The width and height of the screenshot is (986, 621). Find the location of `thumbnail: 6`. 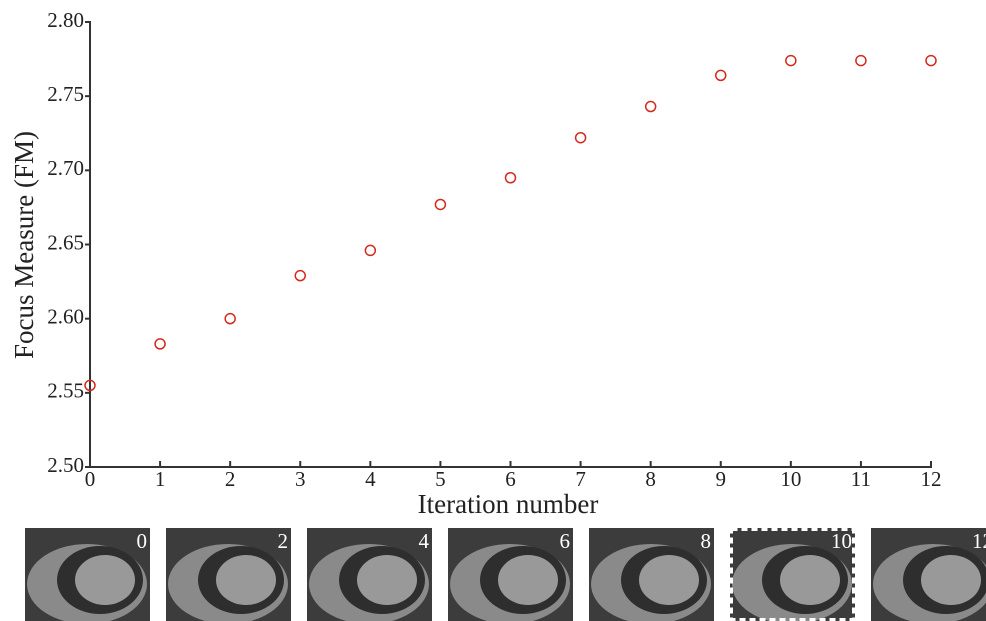

thumbnail: 6 is located at coordinates (510, 574).